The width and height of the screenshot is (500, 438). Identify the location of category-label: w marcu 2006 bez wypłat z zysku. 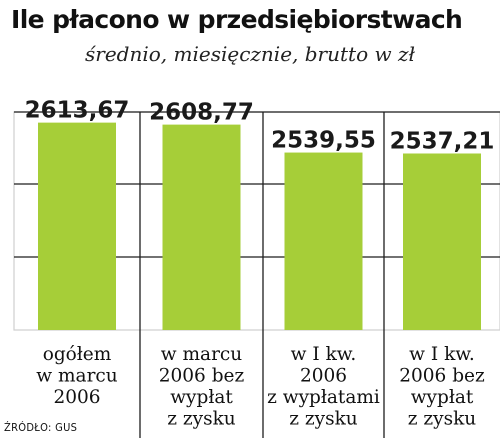
(202, 387).